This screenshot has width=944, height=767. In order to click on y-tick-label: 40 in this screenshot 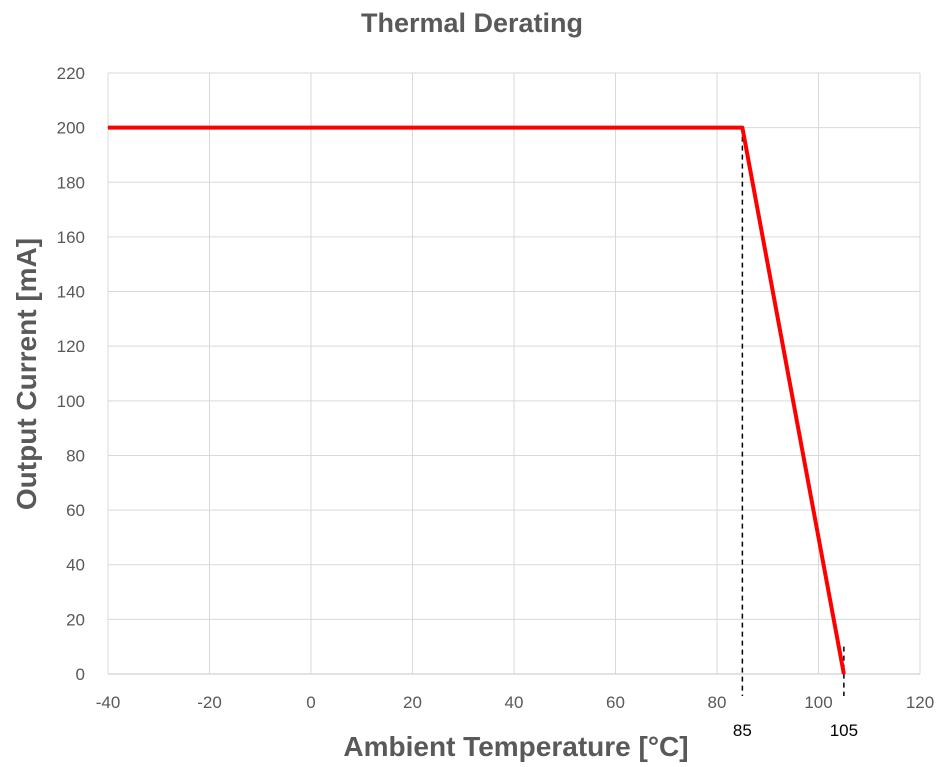, I will do `click(75, 565)`.